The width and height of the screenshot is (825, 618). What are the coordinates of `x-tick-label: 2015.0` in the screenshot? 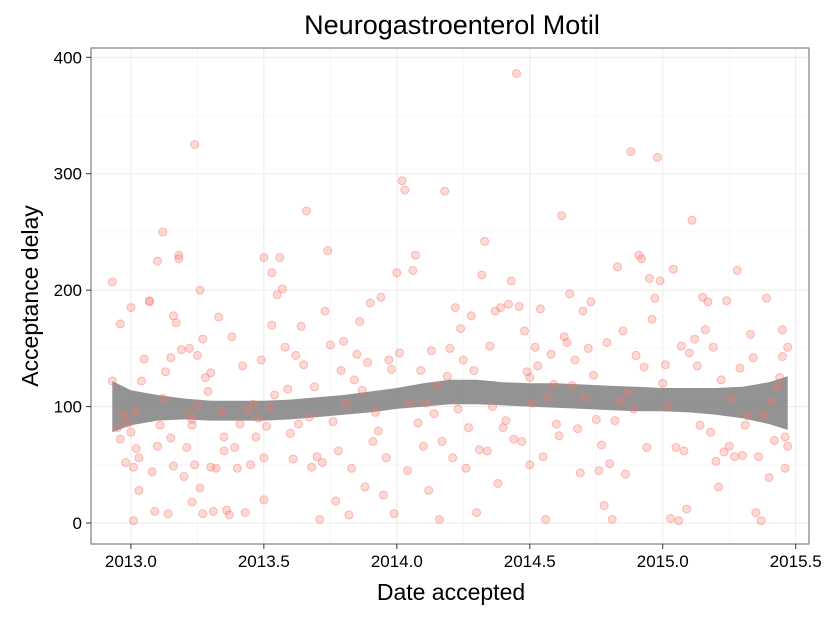 It's located at (663, 561).